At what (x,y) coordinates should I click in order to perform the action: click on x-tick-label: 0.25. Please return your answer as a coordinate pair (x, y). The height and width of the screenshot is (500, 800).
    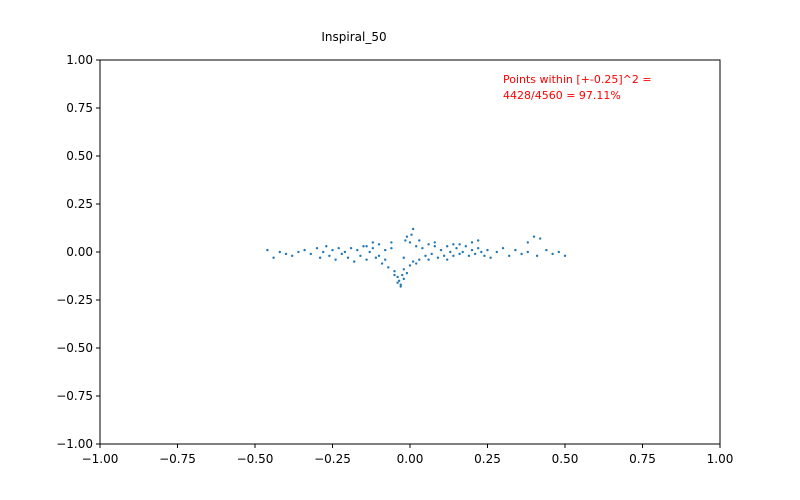
    Looking at the image, I should click on (487, 459).